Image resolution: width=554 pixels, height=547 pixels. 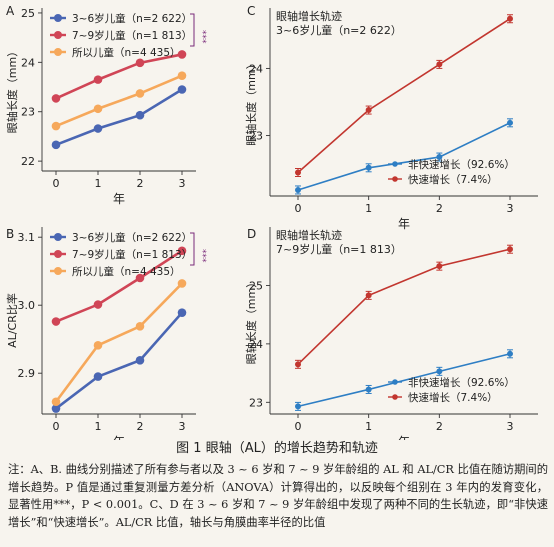 What do you see at coordinates (27, 305) in the screenshot?
I see `y-tick-label: 3.0` at bounding box center [27, 305].